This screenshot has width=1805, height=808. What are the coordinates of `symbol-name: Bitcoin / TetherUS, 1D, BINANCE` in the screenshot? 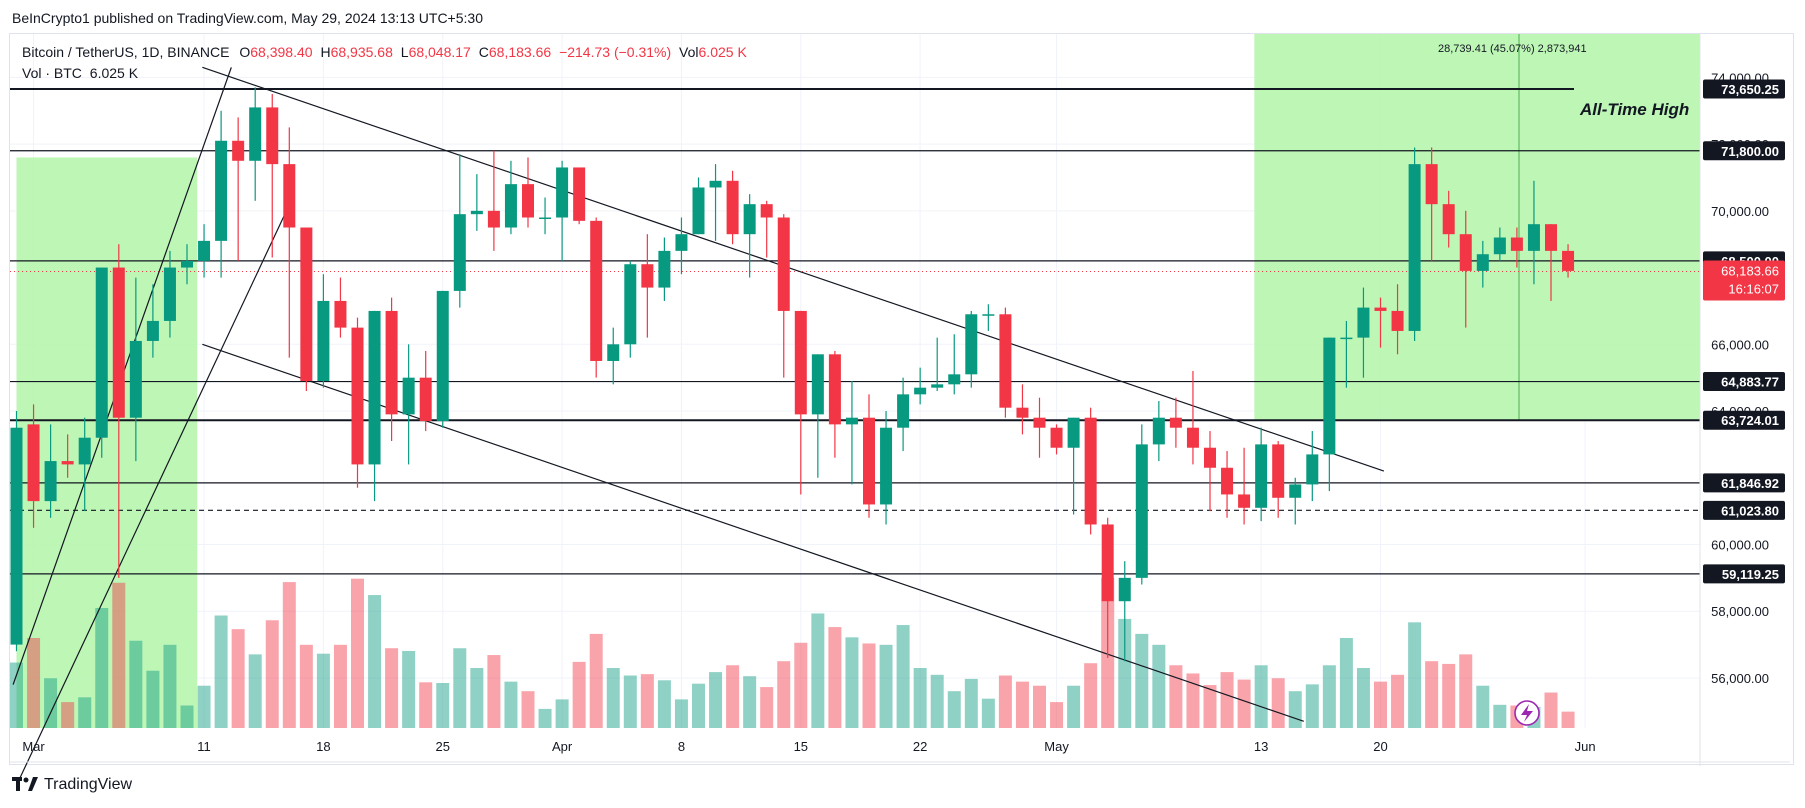 It's located at (126, 52).